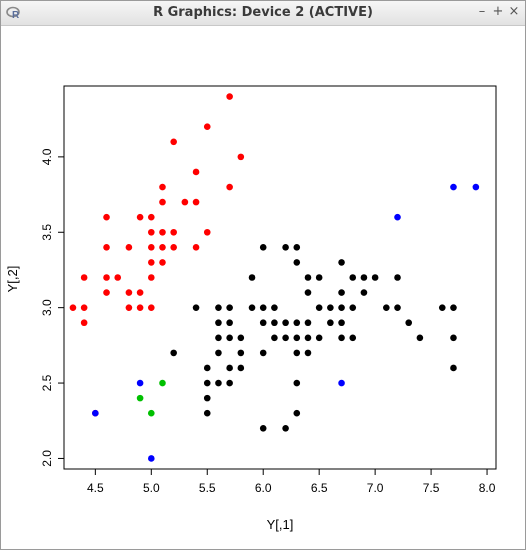  I want to click on maximize-button: +, so click(498, 11).